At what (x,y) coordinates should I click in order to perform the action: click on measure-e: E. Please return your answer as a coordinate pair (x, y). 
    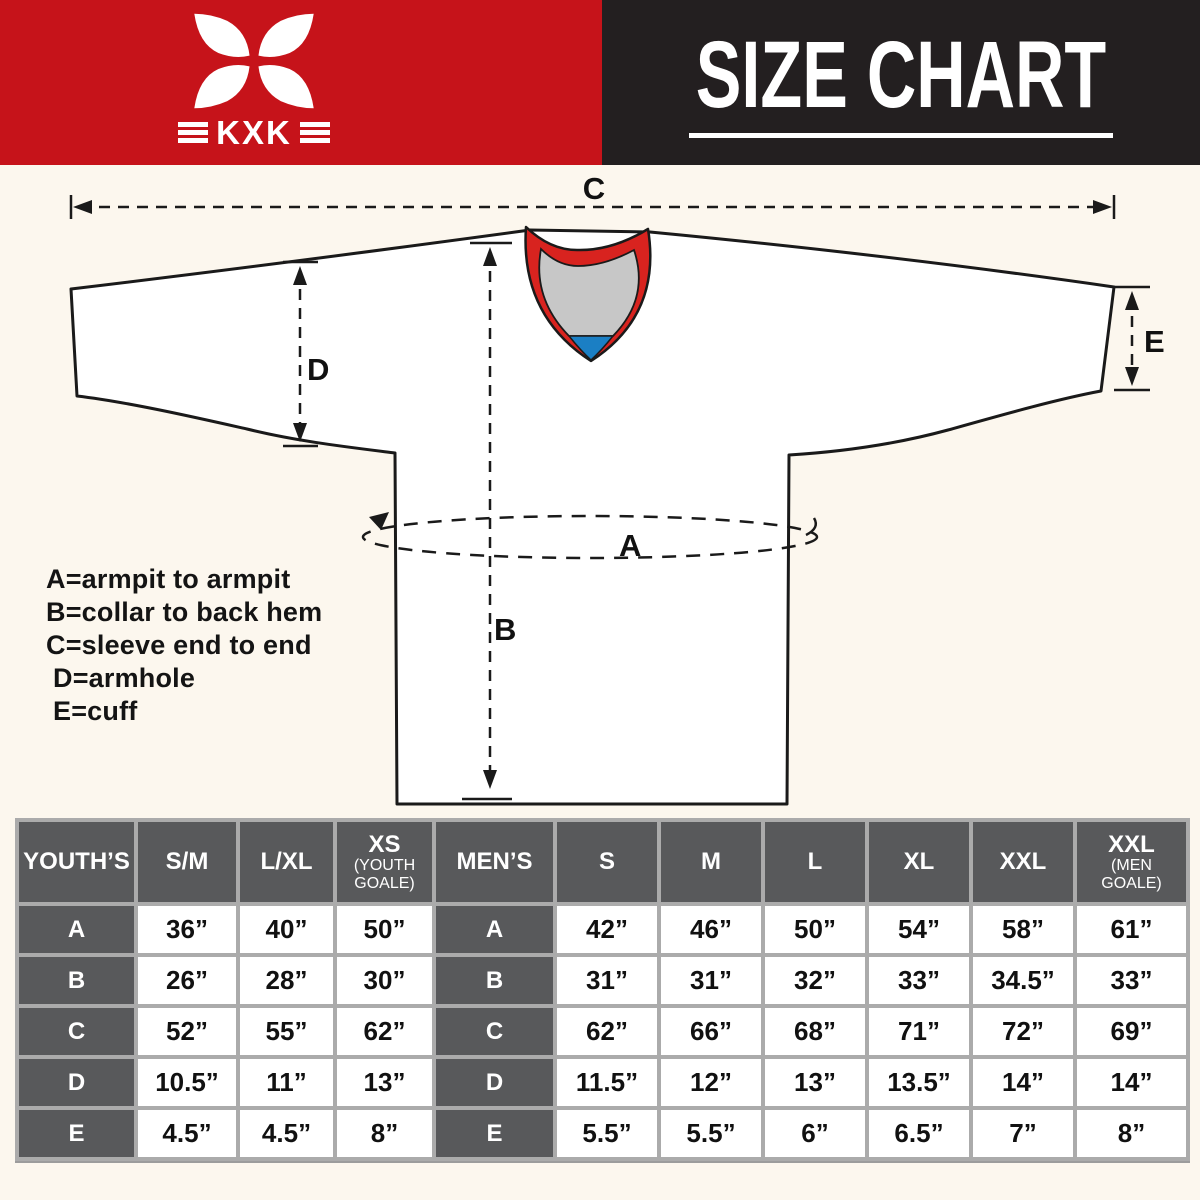
    Looking at the image, I should click on (1139, 338).